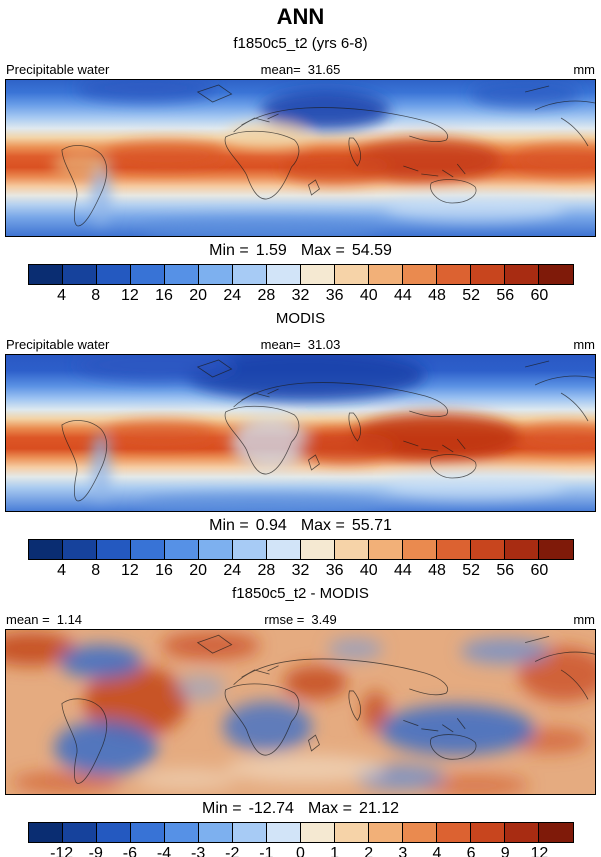 The image size is (601, 857). Describe the element at coordinates (28, 619) in the screenshot. I see `mean-label: mean =` at that location.